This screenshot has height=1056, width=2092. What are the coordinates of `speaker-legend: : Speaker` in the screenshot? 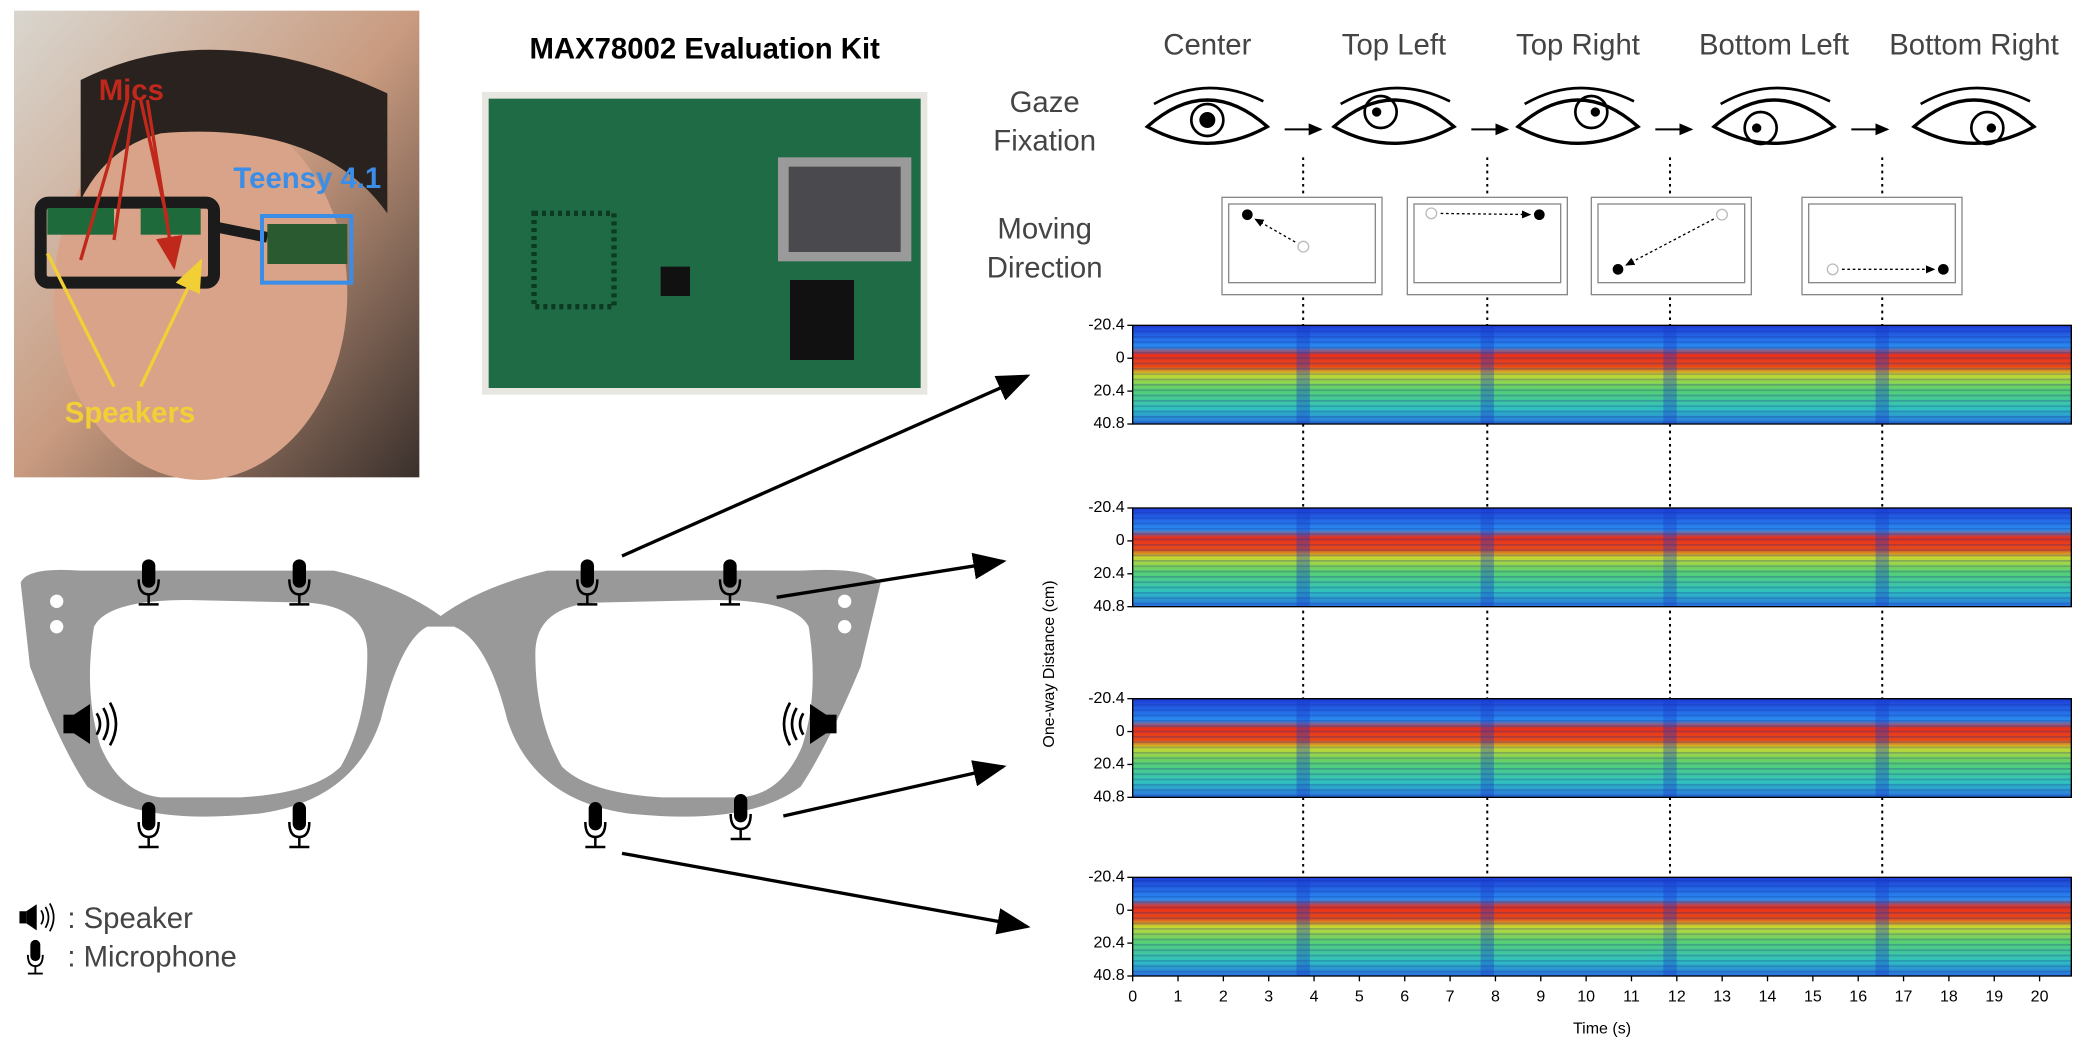 It's located at (130, 918).